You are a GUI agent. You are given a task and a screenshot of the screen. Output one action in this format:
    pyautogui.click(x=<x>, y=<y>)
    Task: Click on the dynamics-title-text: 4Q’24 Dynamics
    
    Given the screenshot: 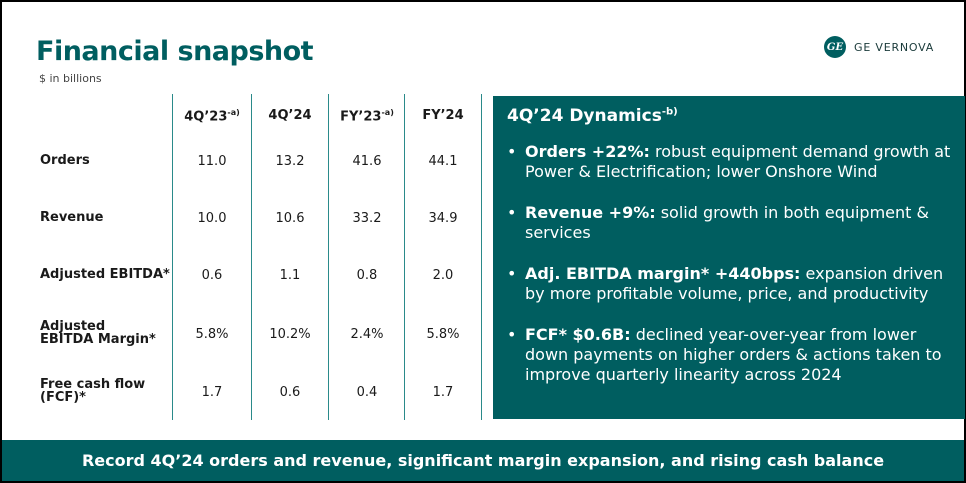 What is the action you would take?
    pyautogui.click(x=584, y=116)
    